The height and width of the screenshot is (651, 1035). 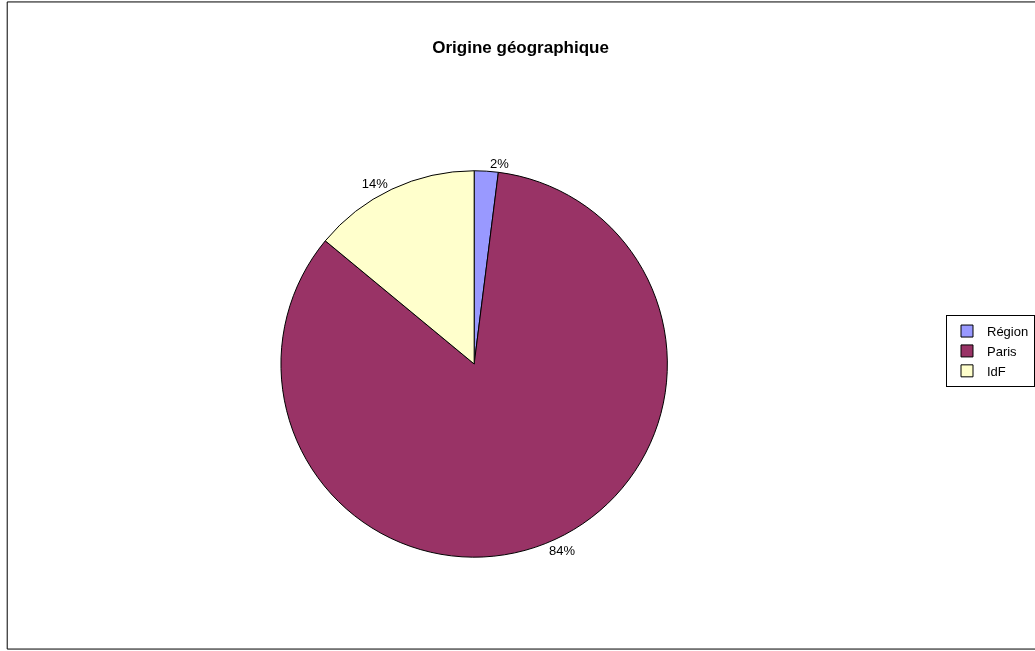 I want to click on chart-title: Origine géographique, so click(x=520, y=47).